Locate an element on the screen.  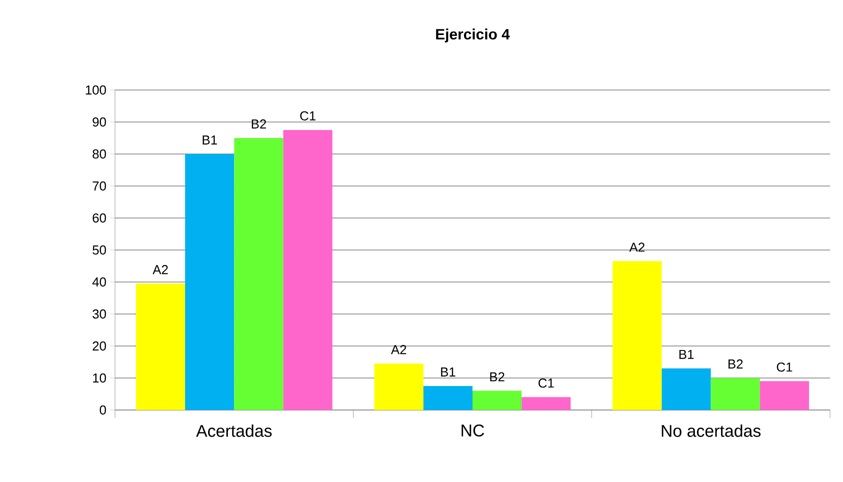
series-label: A2 is located at coordinates (160, 269).